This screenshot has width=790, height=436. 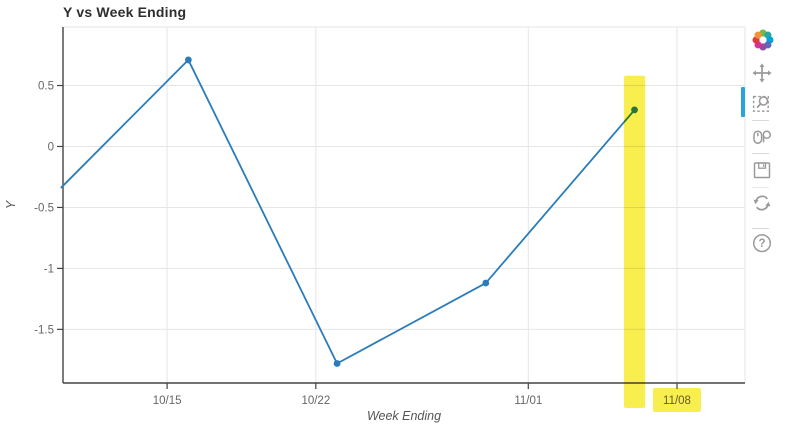 What do you see at coordinates (125, 12) in the screenshot?
I see `chart-title: Y vs Week Ending` at bounding box center [125, 12].